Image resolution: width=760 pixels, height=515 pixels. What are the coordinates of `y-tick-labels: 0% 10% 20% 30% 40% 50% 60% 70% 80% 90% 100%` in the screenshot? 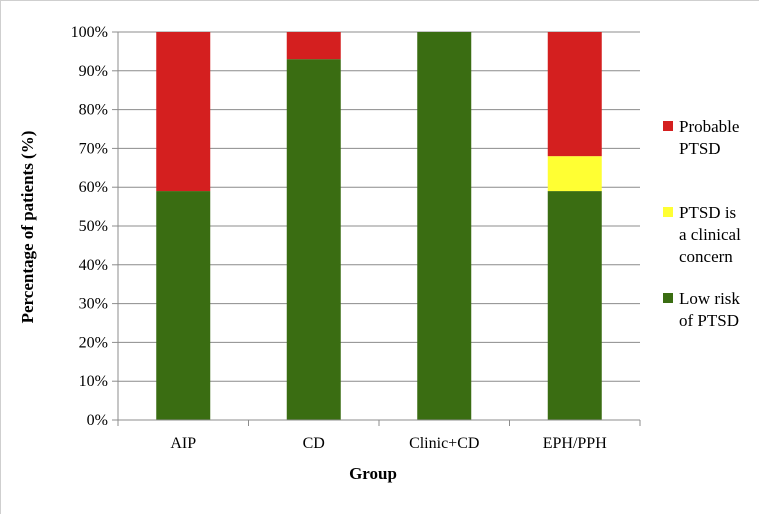 It's located at (94, 226).